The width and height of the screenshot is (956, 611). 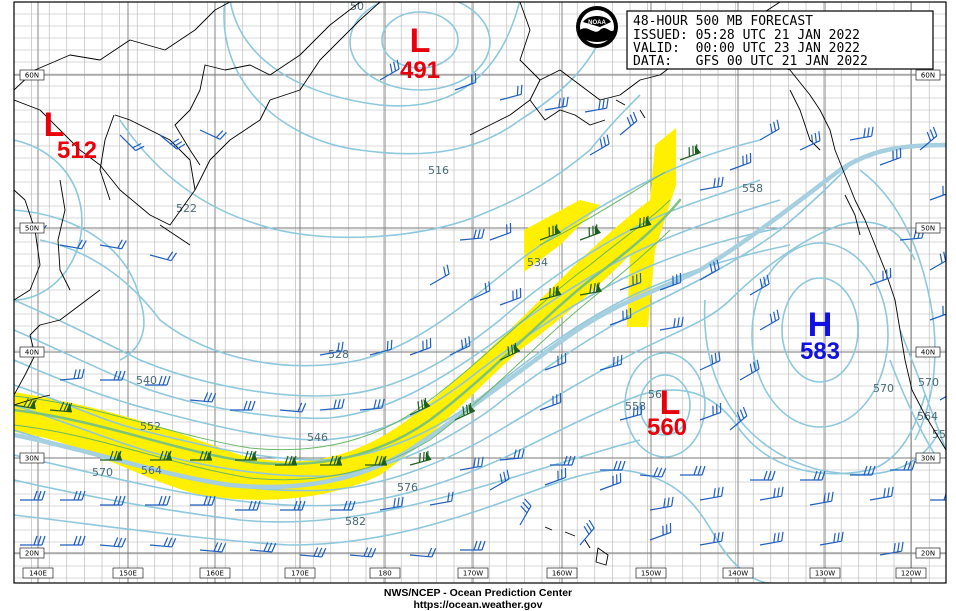 I want to click on longitude-label: 120W, so click(x=911, y=574).